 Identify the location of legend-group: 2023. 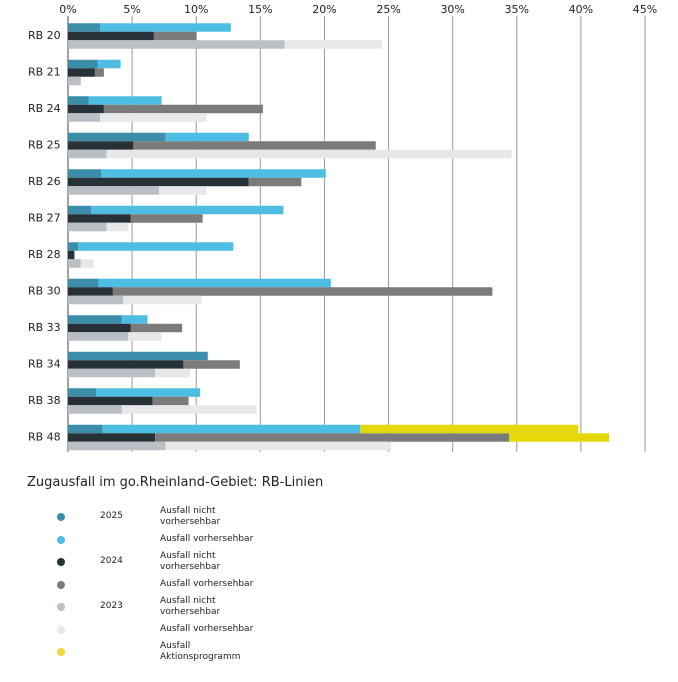
(111, 606).